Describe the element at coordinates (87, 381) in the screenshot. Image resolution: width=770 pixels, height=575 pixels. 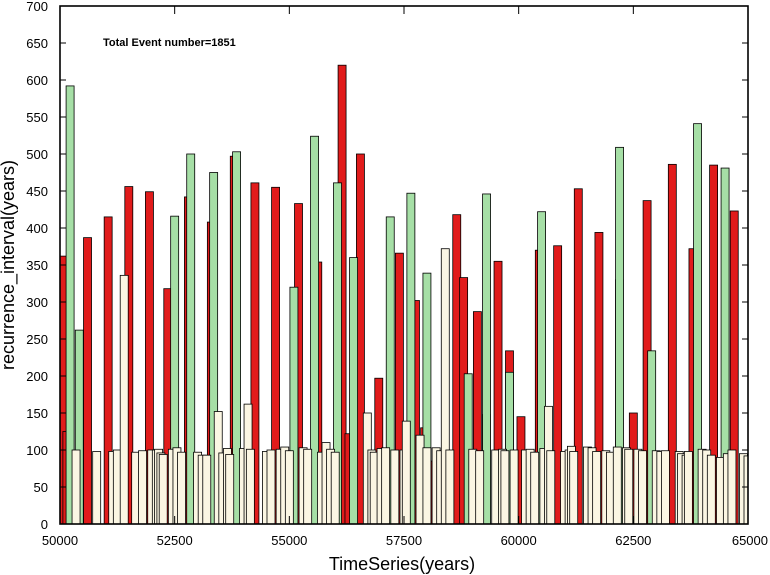
I see `red-bar` at that location.